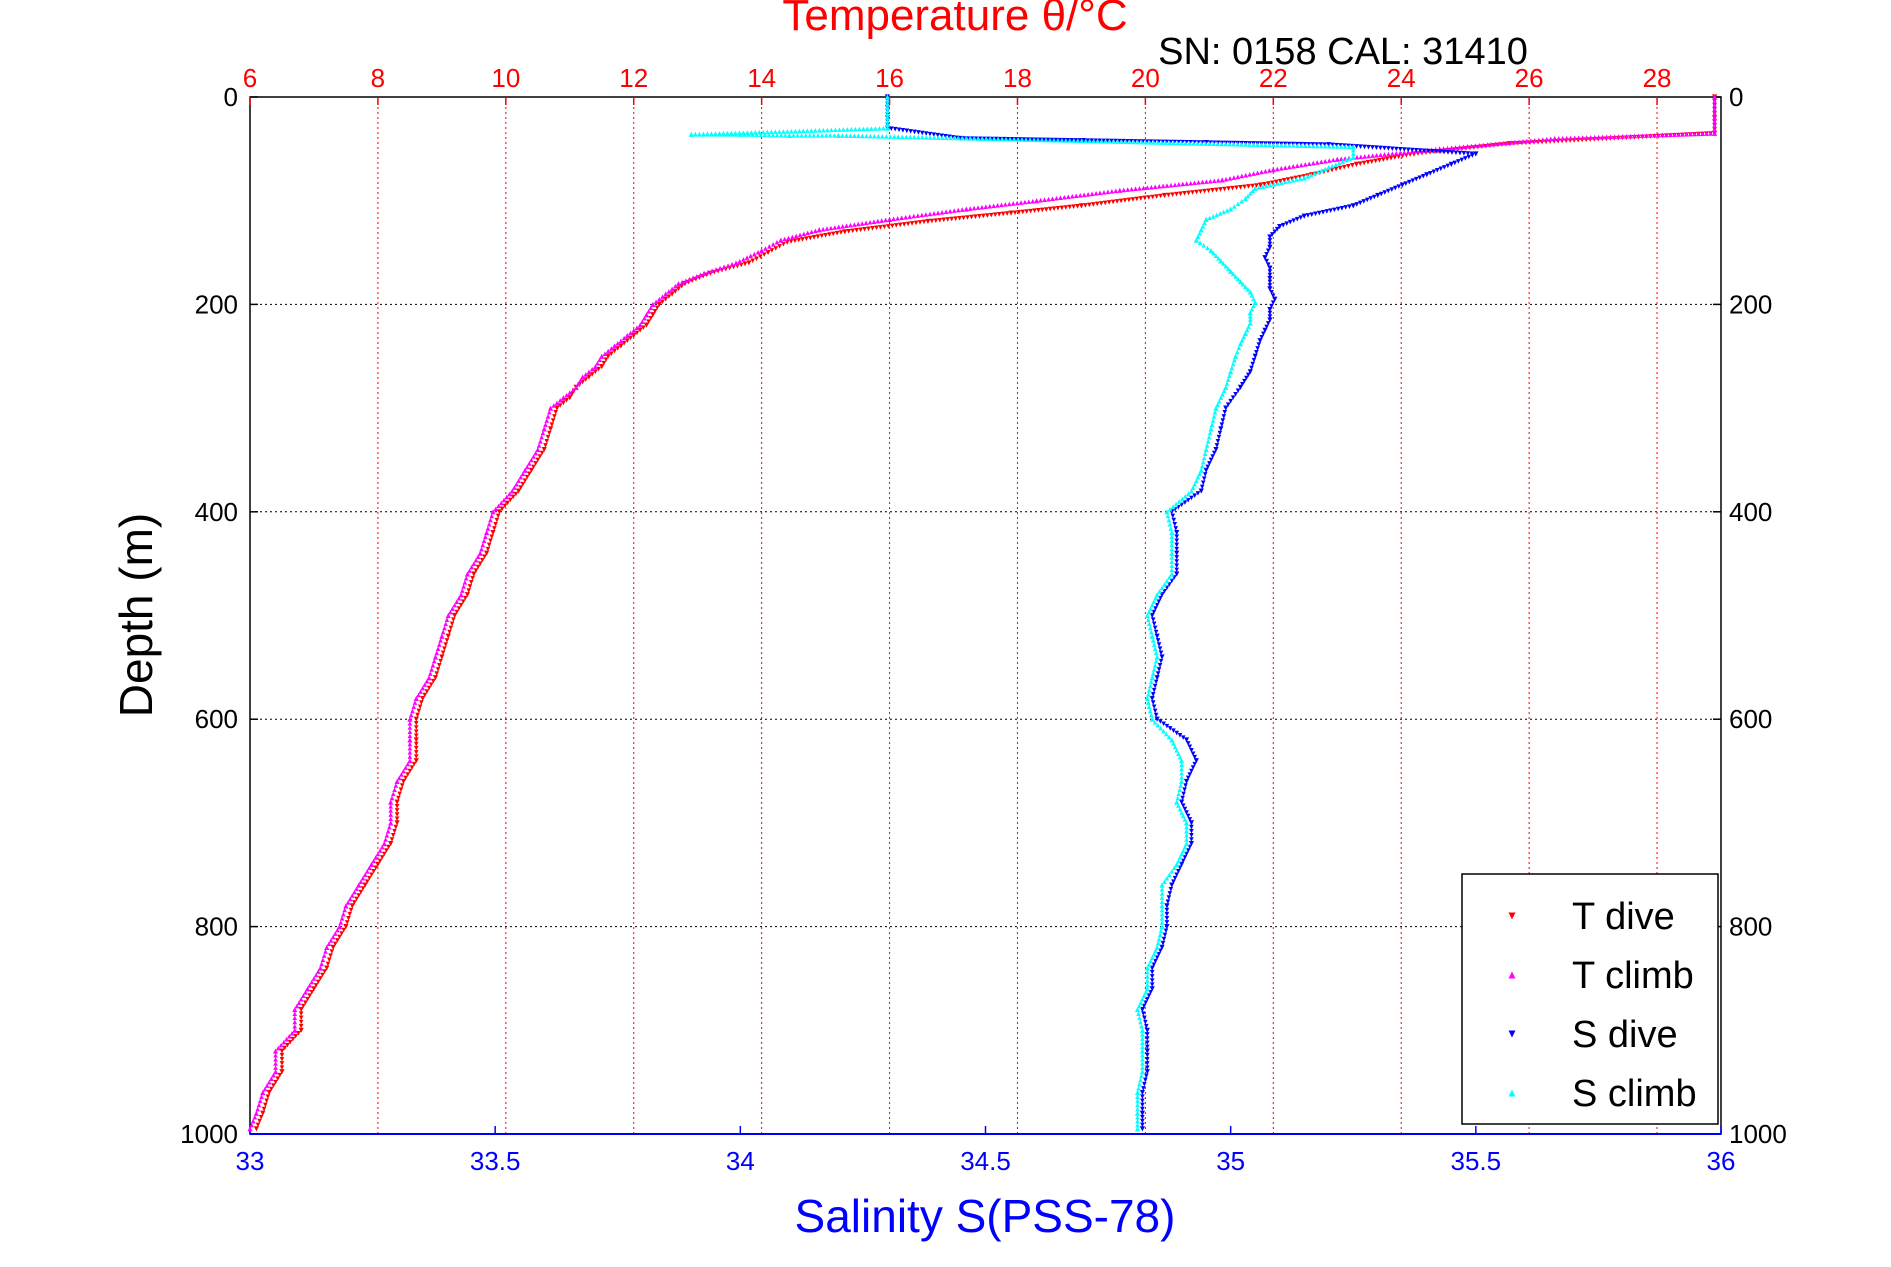 Image resolution: width=1891 pixels, height=1267 pixels. I want to click on temperature-tick-label: 26, so click(1529, 78).